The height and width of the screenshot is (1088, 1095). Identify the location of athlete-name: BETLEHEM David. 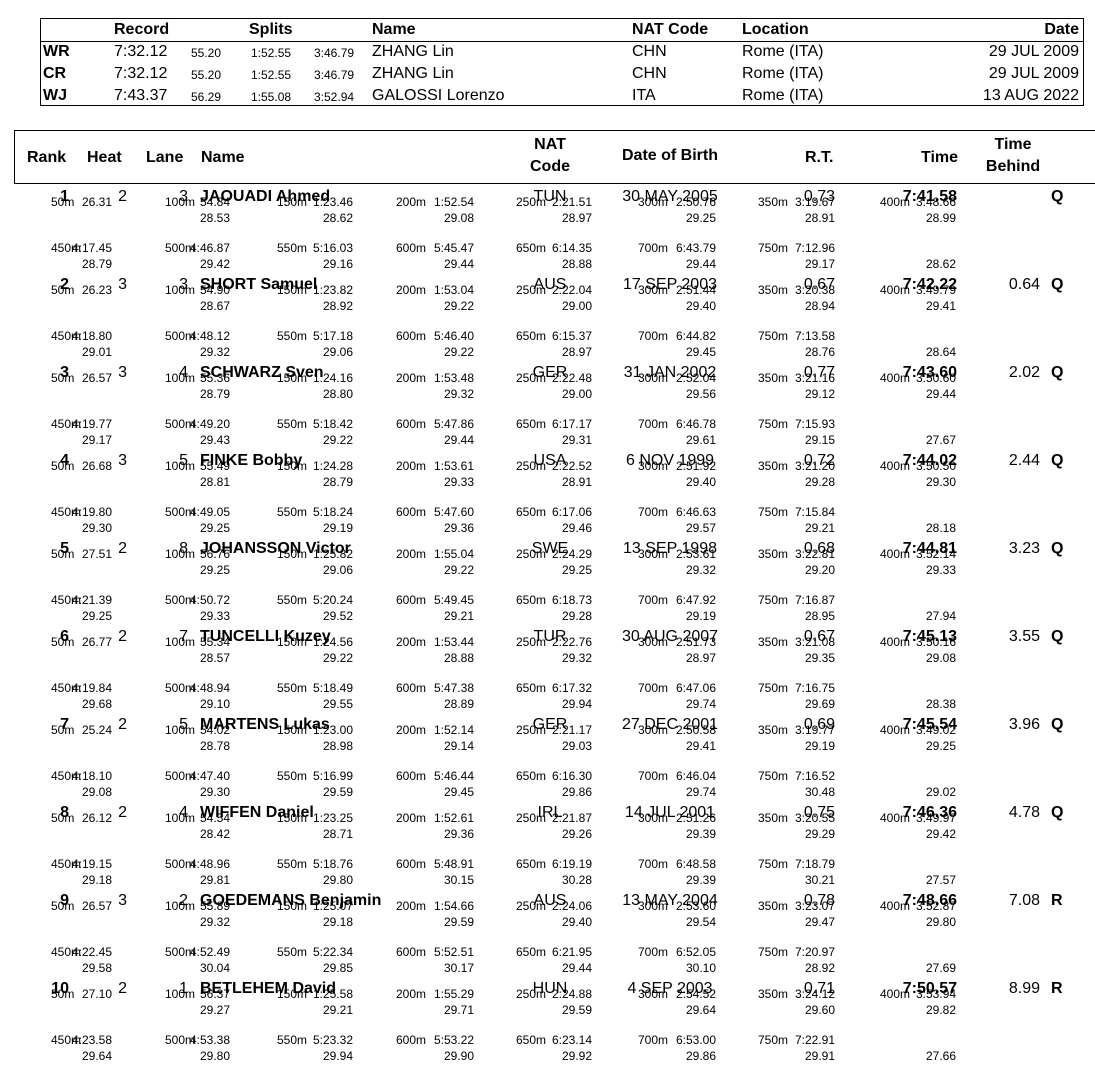
(268, 988).